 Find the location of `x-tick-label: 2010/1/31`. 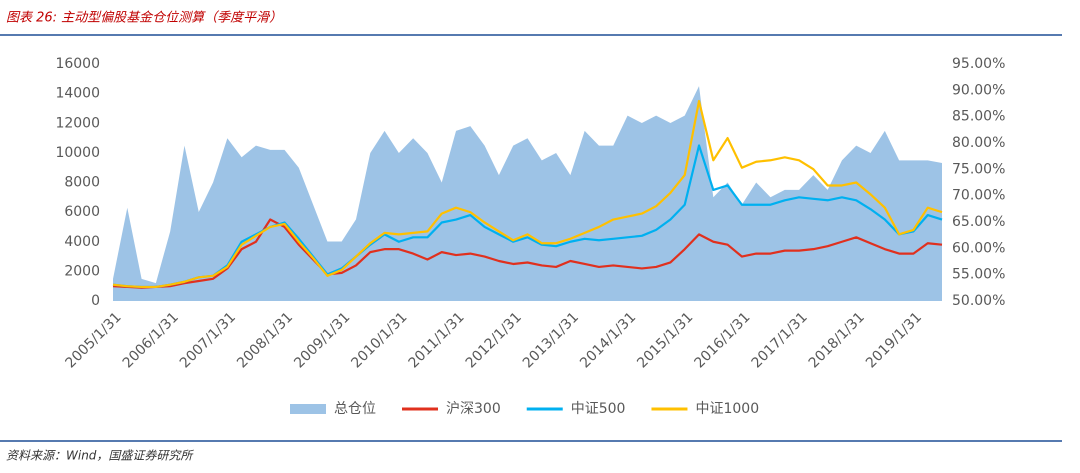

x-tick-label: 2010/1/31 is located at coordinates (379, 340).